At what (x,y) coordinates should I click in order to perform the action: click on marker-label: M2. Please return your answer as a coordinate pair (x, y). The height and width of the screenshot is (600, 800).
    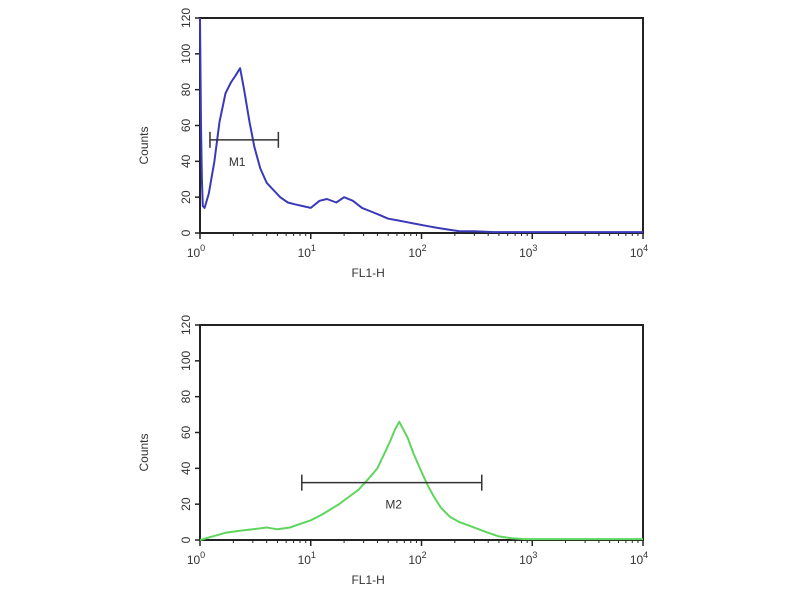
    Looking at the image, I should click on (393, 505).